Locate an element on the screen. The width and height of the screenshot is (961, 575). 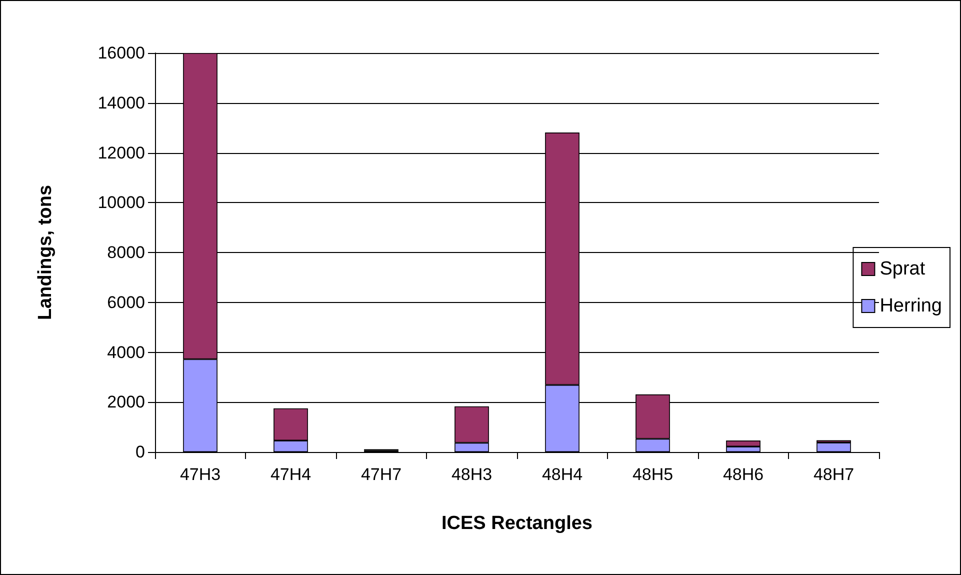
x-tick-label: 48H5 is located at coordinates (653, 474).